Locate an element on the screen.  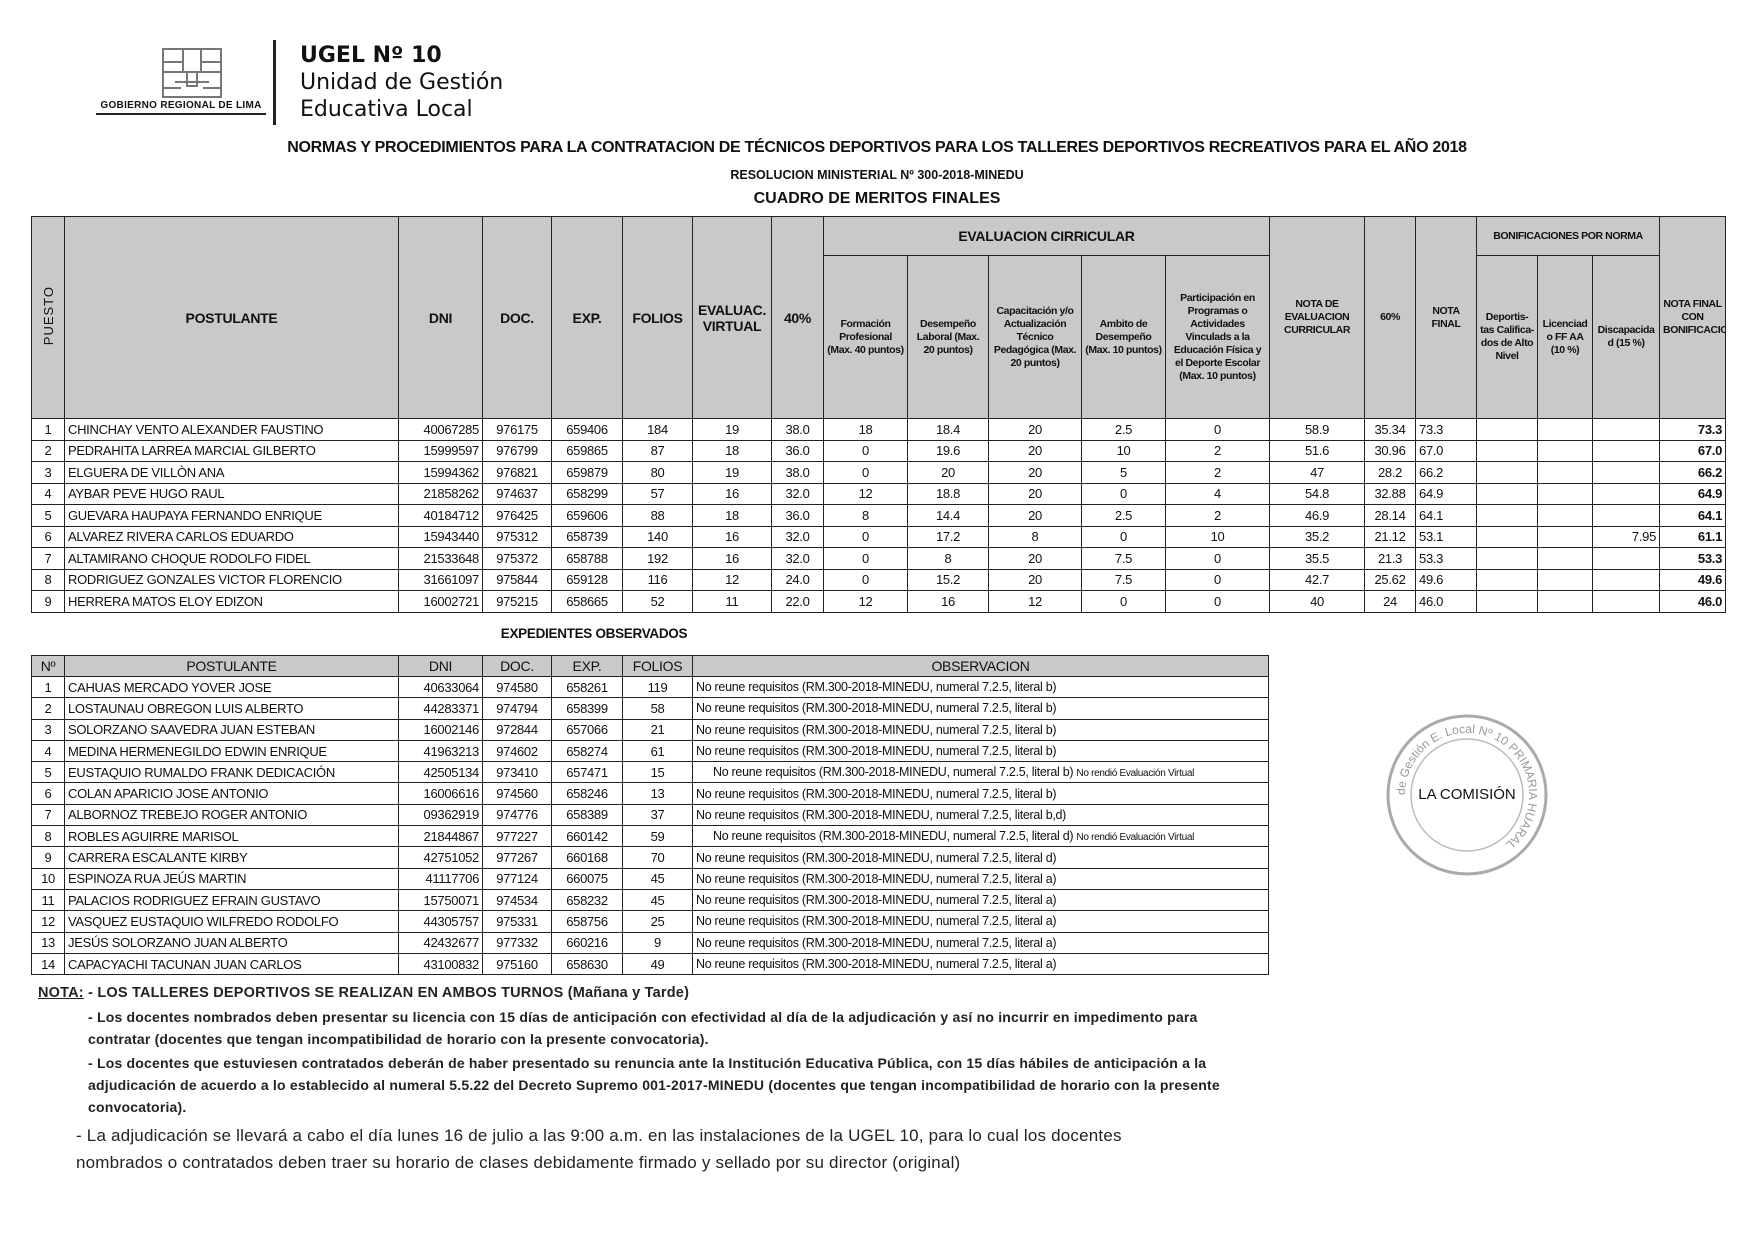
cell-name: ALTAMIRANO CHOQUE RODOLFO FIDEL is located at coordinates (231, 558).